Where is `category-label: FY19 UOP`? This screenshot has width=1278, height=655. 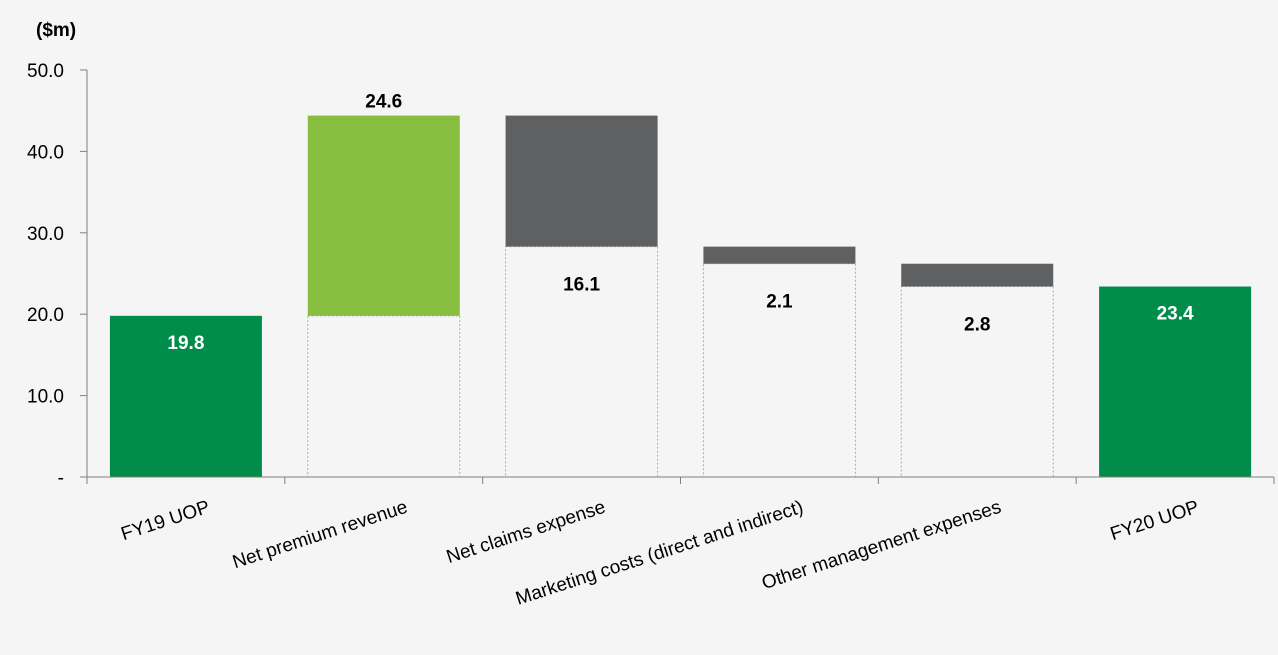
category-label: FY19 UOP is located at coordinates (166, 521).